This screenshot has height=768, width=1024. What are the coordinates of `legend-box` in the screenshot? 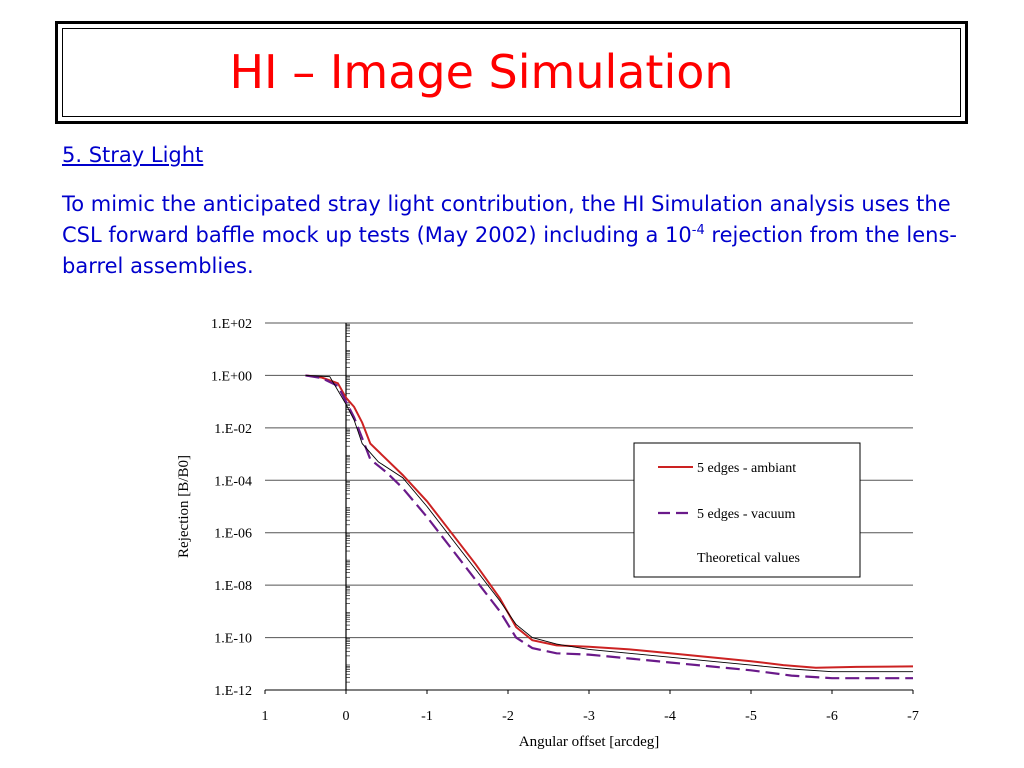 It's located at (747, 510).